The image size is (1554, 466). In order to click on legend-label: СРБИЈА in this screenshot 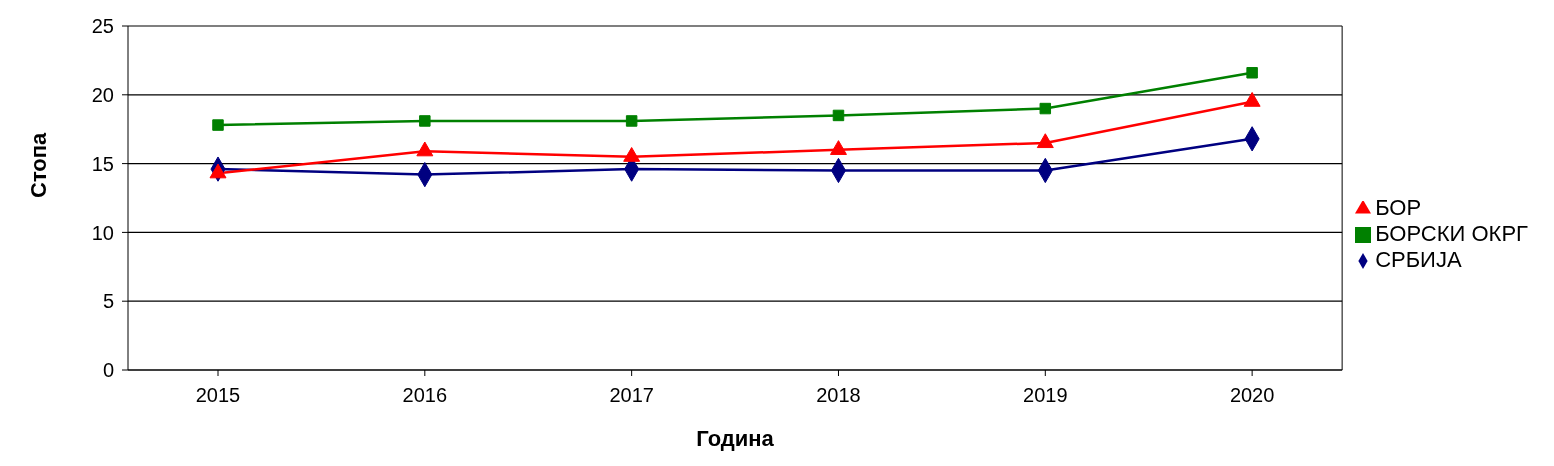, I will do `click(1418, 259)`.